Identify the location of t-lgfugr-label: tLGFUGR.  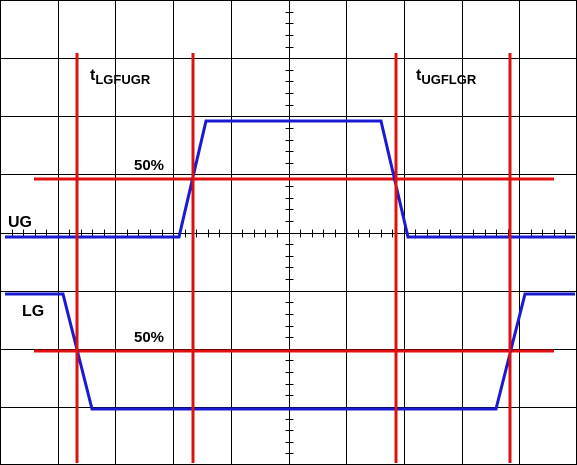
(120, 77).